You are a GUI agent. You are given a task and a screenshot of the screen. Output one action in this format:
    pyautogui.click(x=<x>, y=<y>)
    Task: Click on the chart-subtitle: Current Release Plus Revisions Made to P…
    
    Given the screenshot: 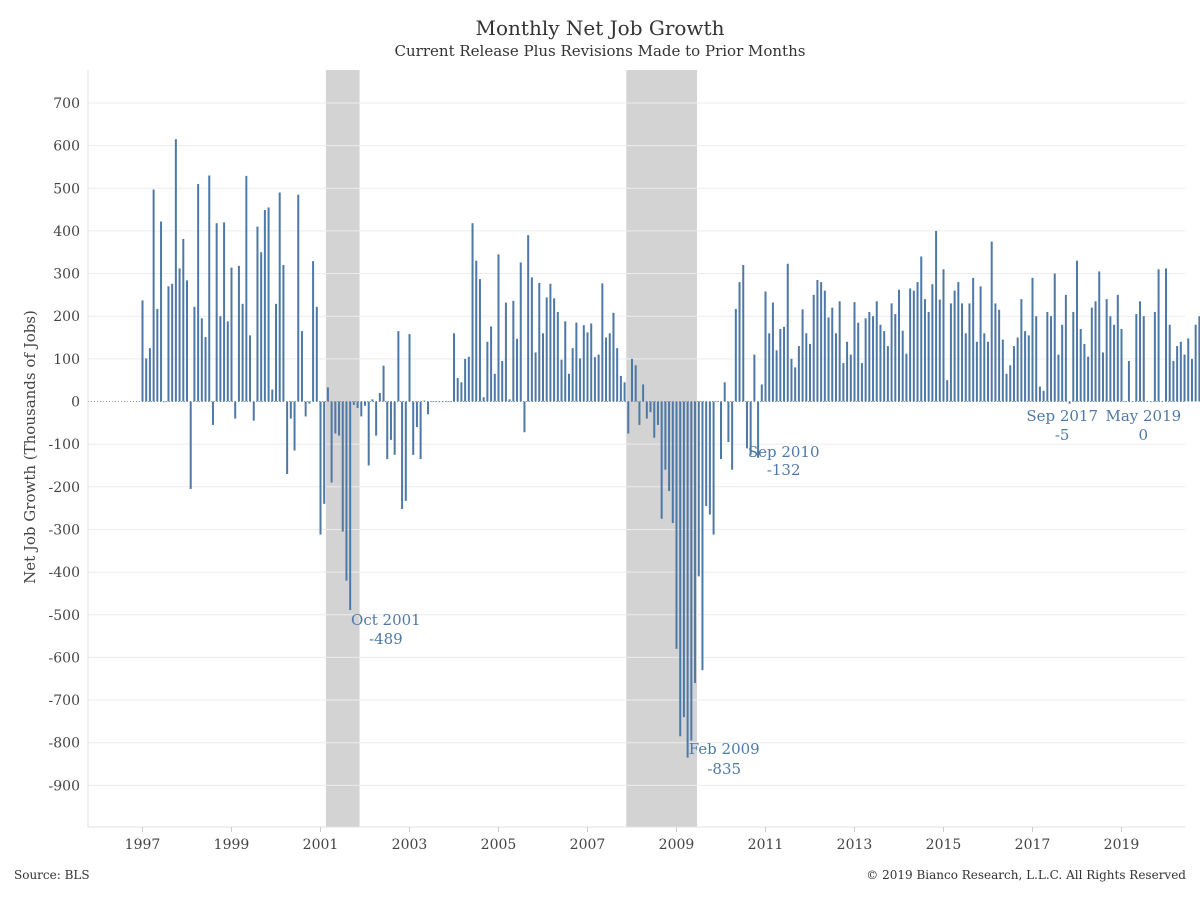 What is the action you would take?
    pyautogui.click(x=600, y=51)
    